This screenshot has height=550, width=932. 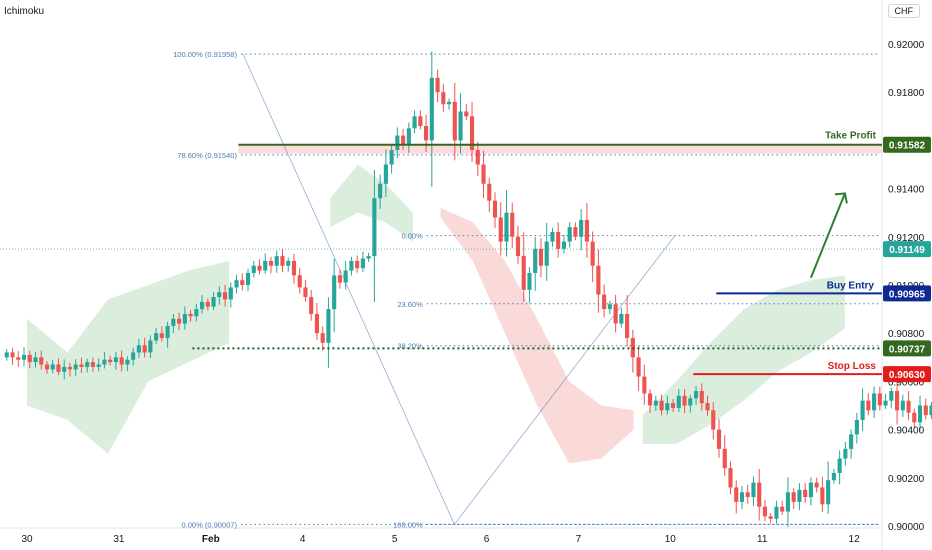 I want to click on fib2-level-label-1: 23.60%, so click(x=410, y=304).